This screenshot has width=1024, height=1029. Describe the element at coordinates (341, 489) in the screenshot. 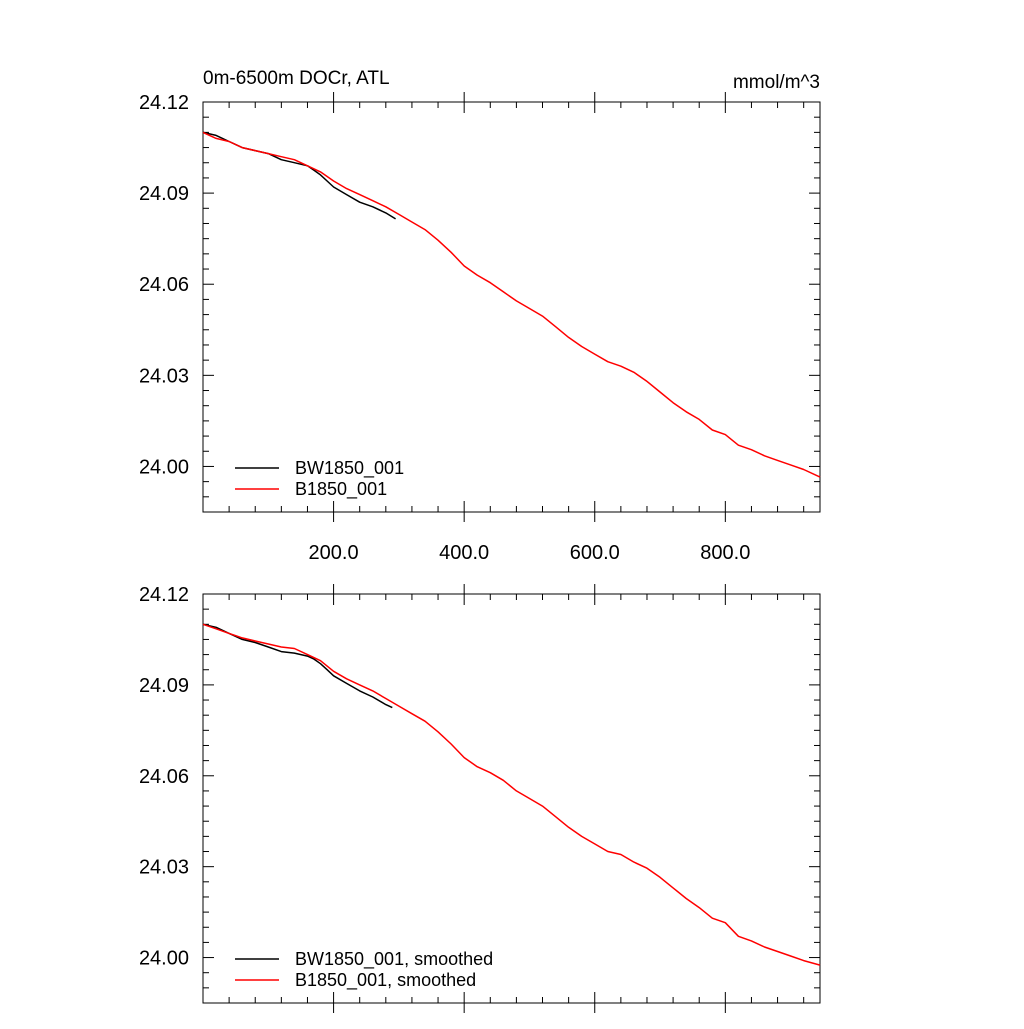

I see `legend-label: B1850_001` at that location.